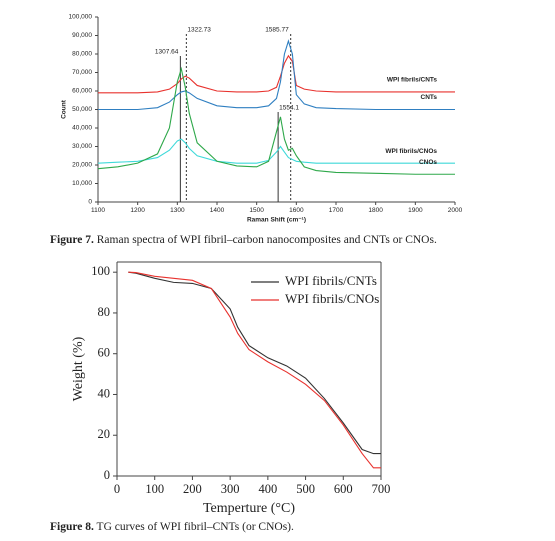 The width and height of the screenshot is (555, 541). What do you see at coordinates (154, 489) in the screenshot?
I see `x-tick-label: 100` at bounding box center [154, 489].